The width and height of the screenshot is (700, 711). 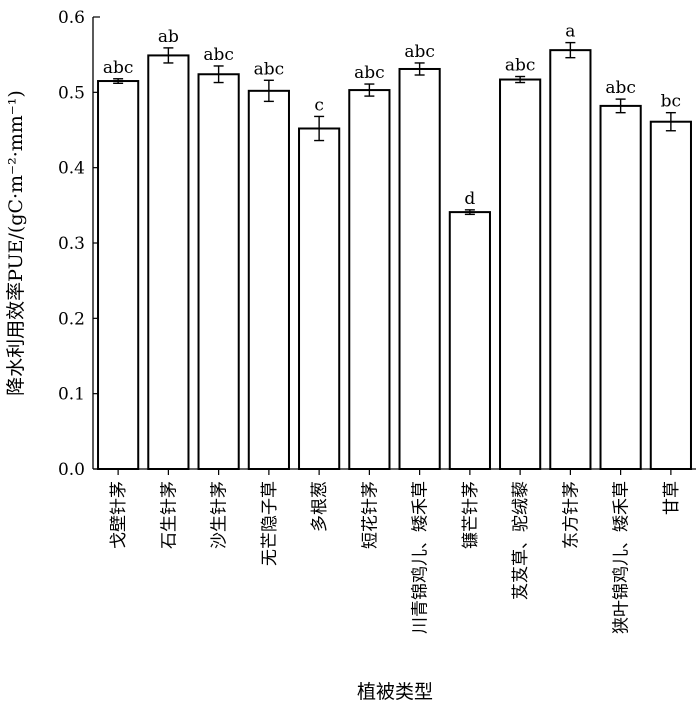 I want to click on y-tick-label: 0.6, so click(x=71, y=18).